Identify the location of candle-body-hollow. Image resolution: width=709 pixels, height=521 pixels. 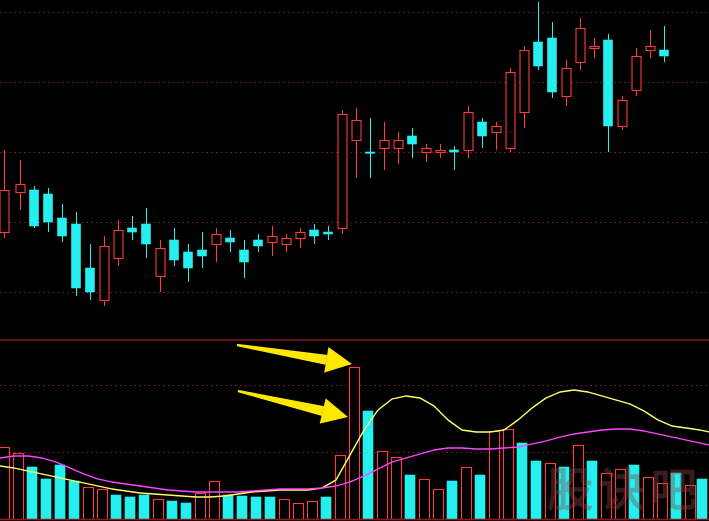
(160, 262).